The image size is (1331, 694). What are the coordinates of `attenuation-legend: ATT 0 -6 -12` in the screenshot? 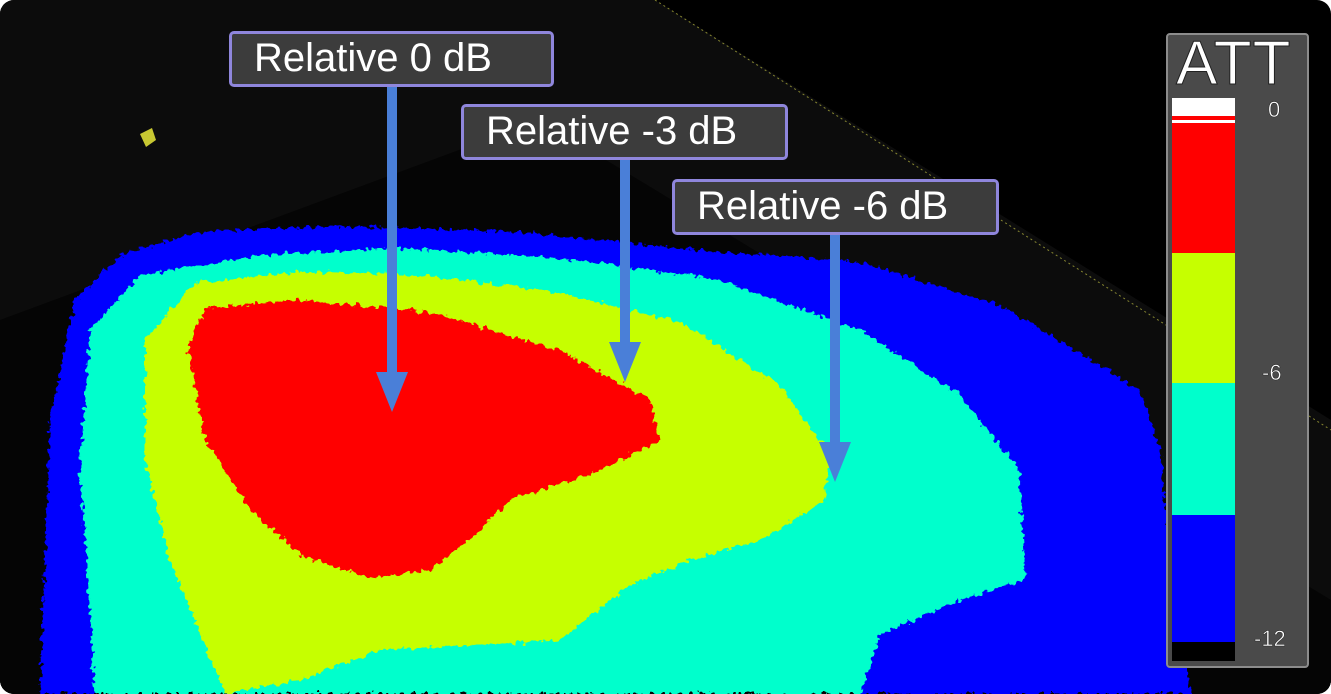 It's located at (1237, 348).